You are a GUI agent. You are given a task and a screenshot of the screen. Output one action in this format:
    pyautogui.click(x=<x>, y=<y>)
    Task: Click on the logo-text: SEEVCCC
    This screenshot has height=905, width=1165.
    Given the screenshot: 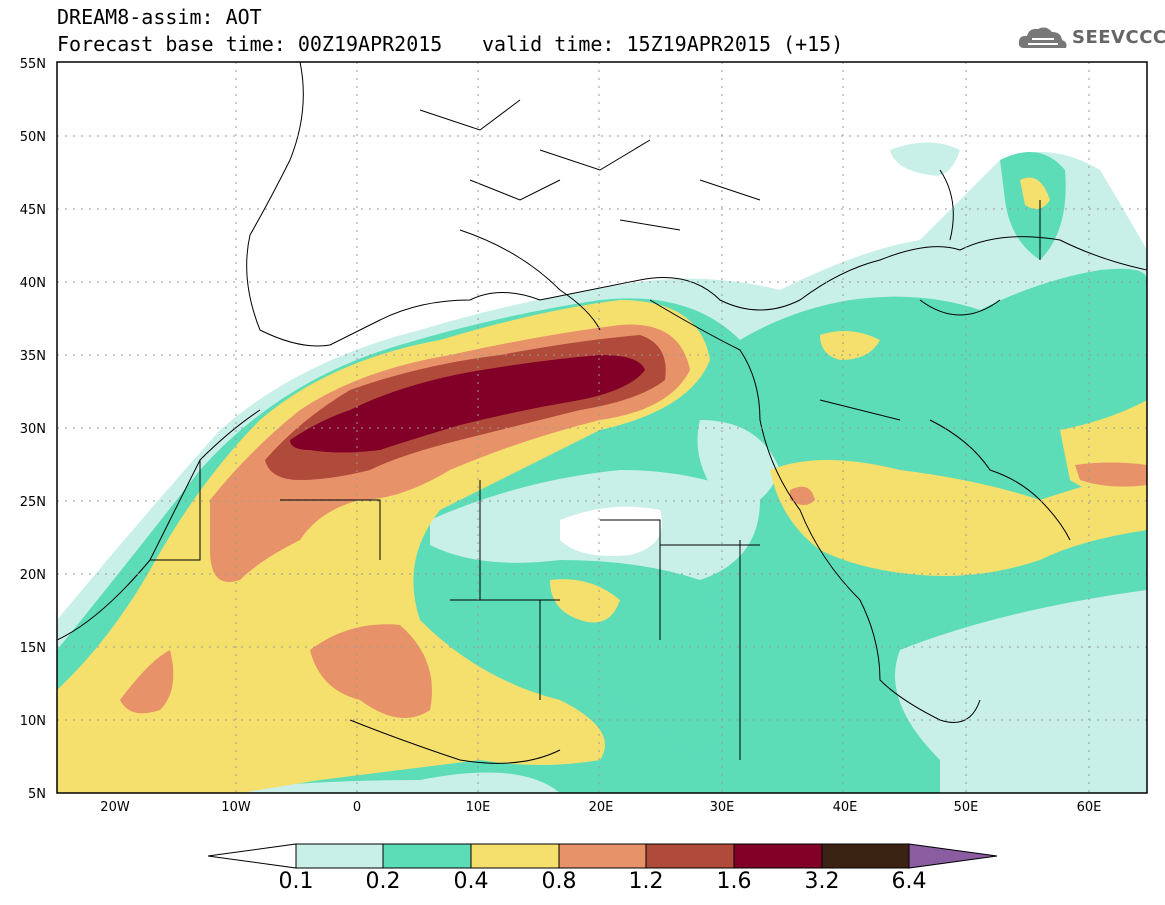 What is the action you would take?
    pyautogui.click(x=1118, y=37)
    